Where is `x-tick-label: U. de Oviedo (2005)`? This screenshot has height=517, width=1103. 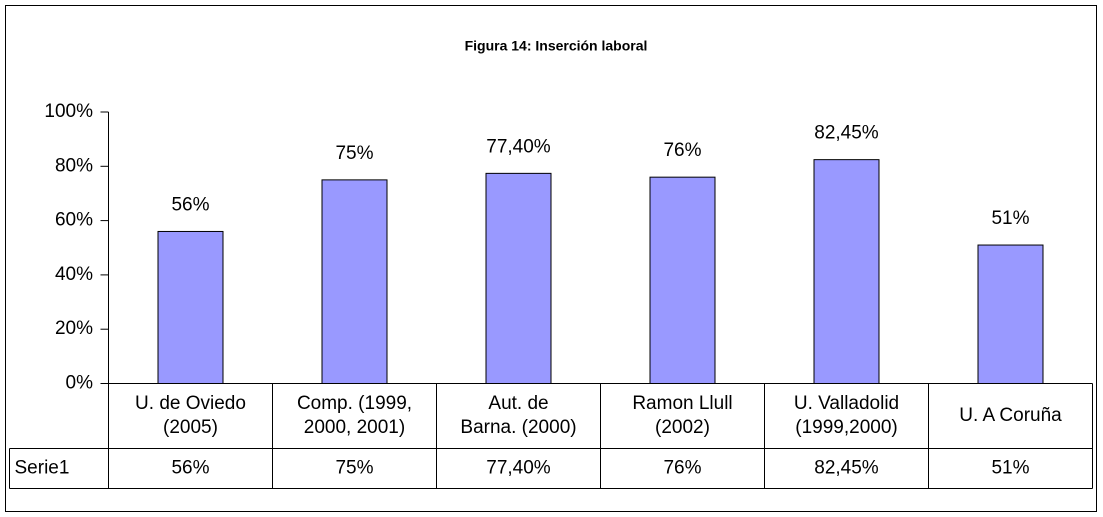 x-tick-label: U. de Oviedo (2005) is located at coordinates (190, 415).